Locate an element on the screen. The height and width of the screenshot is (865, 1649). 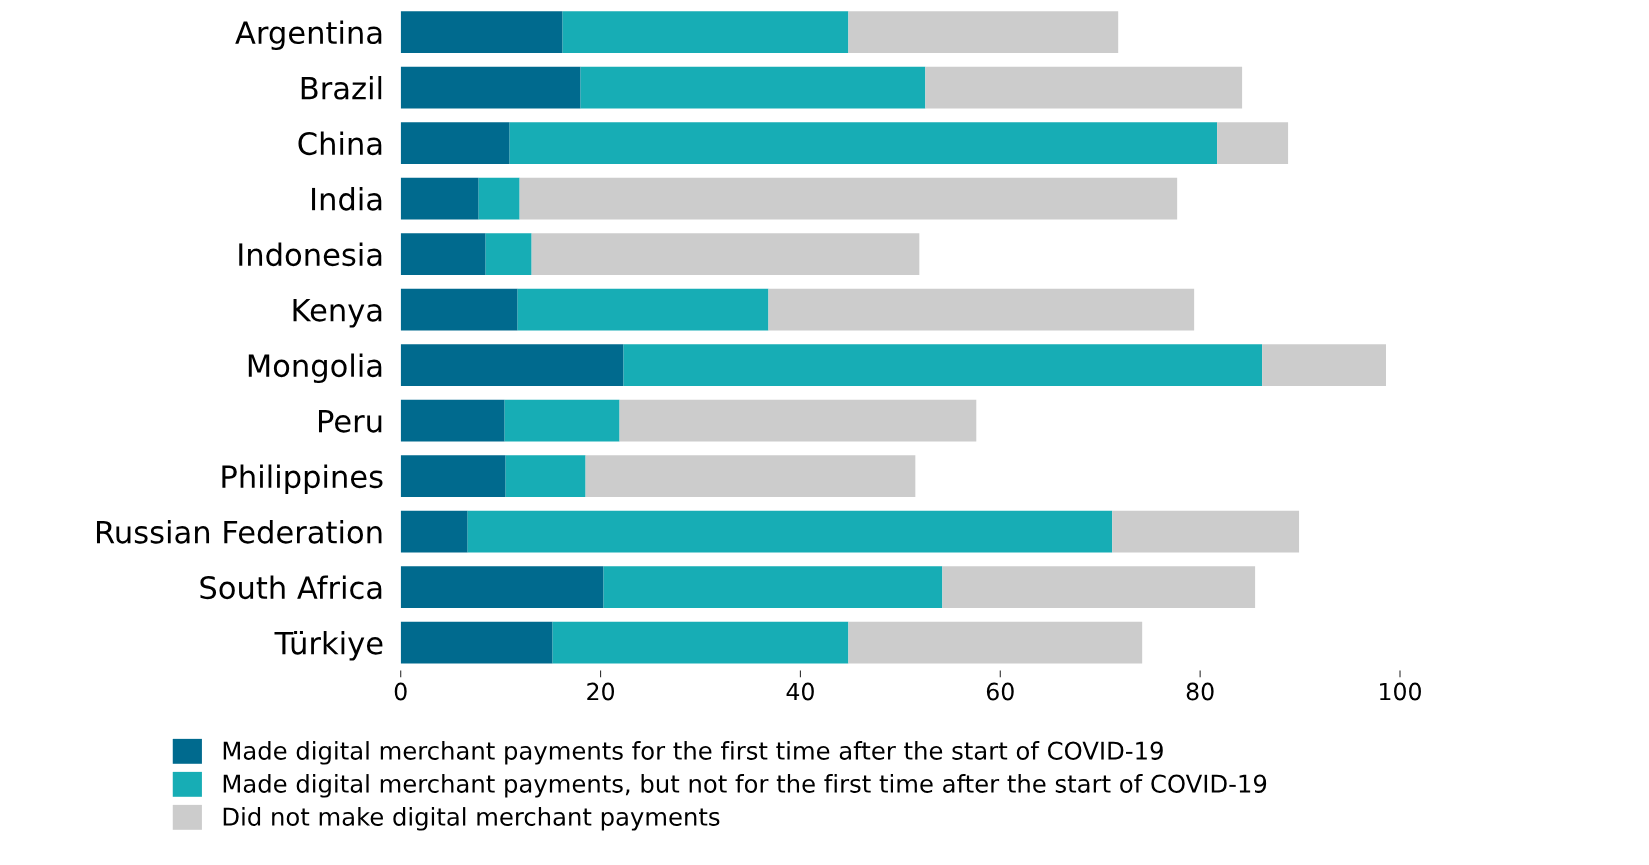
y-tick-label: South Africa is located at coordinates (291, 587).